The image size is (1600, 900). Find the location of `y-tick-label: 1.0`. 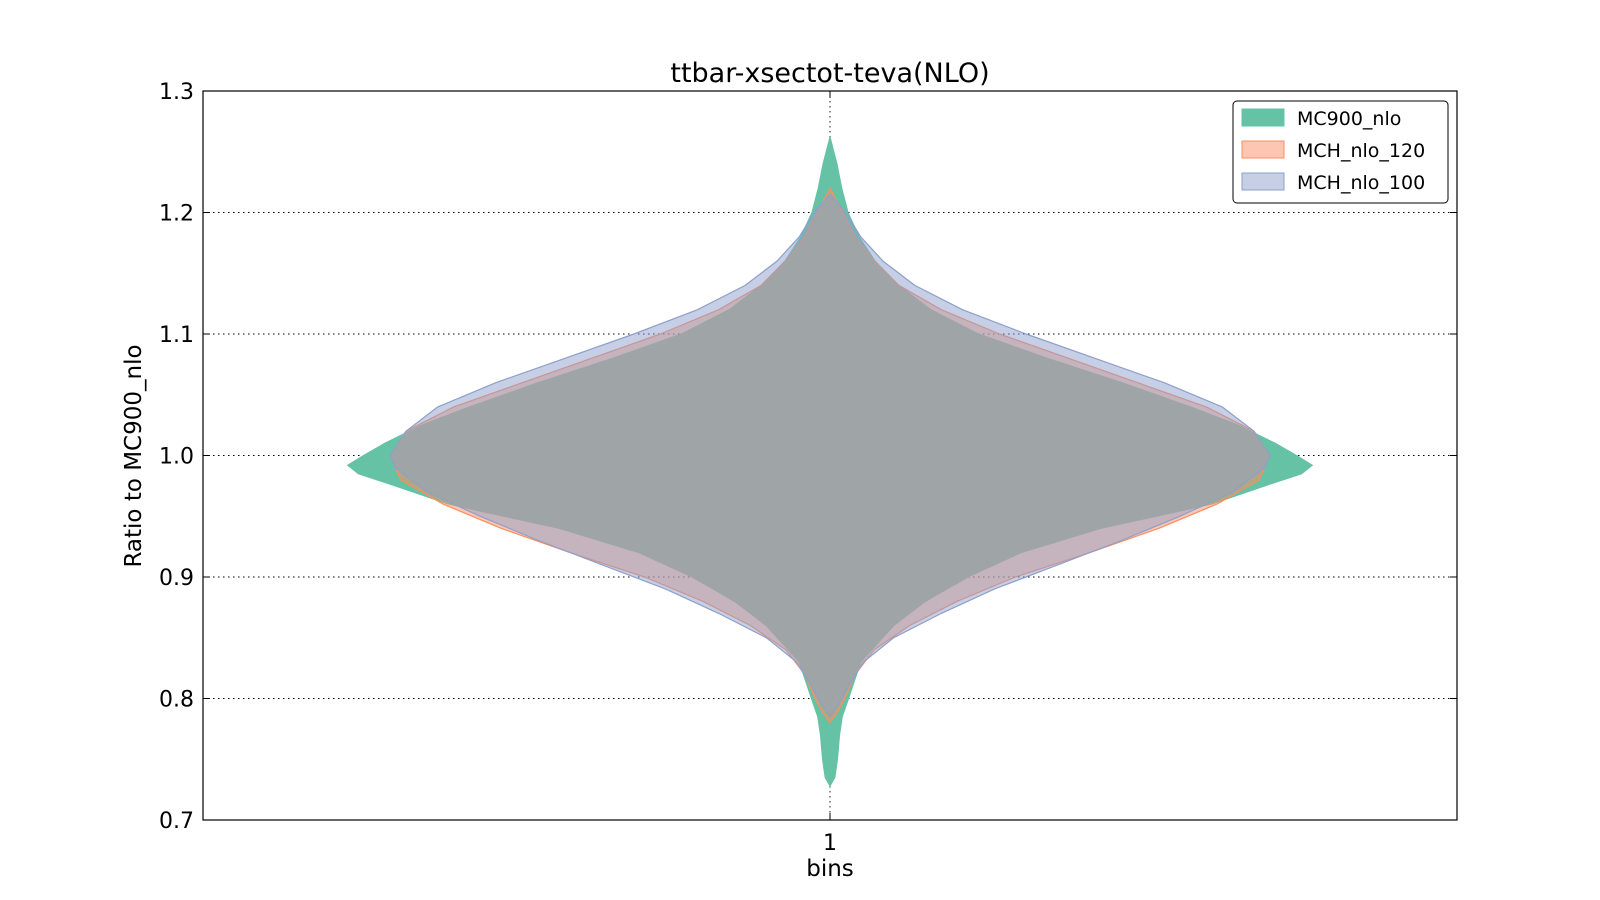

y-tick-label: 1.0 is located at coordinates (176, 457).